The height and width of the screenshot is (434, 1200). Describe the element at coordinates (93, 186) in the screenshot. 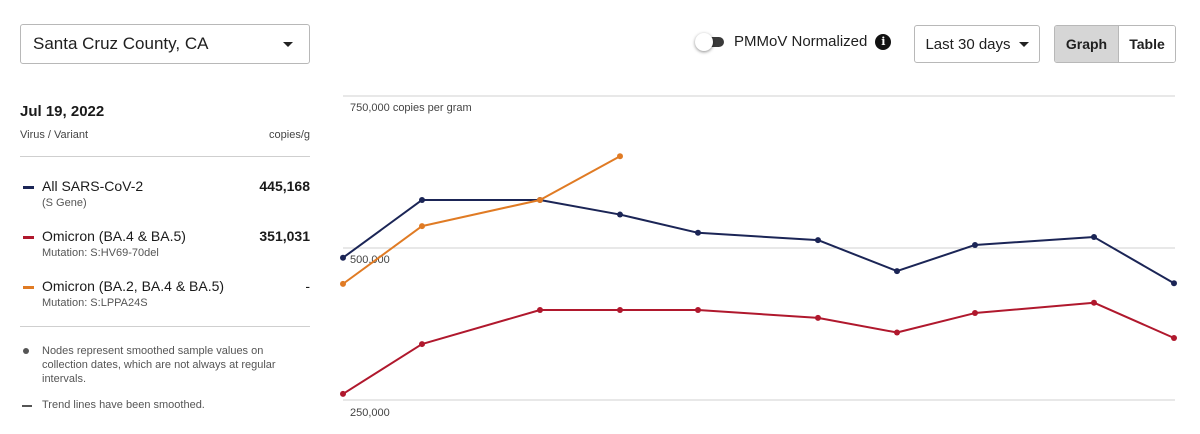

I see `legend-item-name: All SARS-CoV-2` at that location.